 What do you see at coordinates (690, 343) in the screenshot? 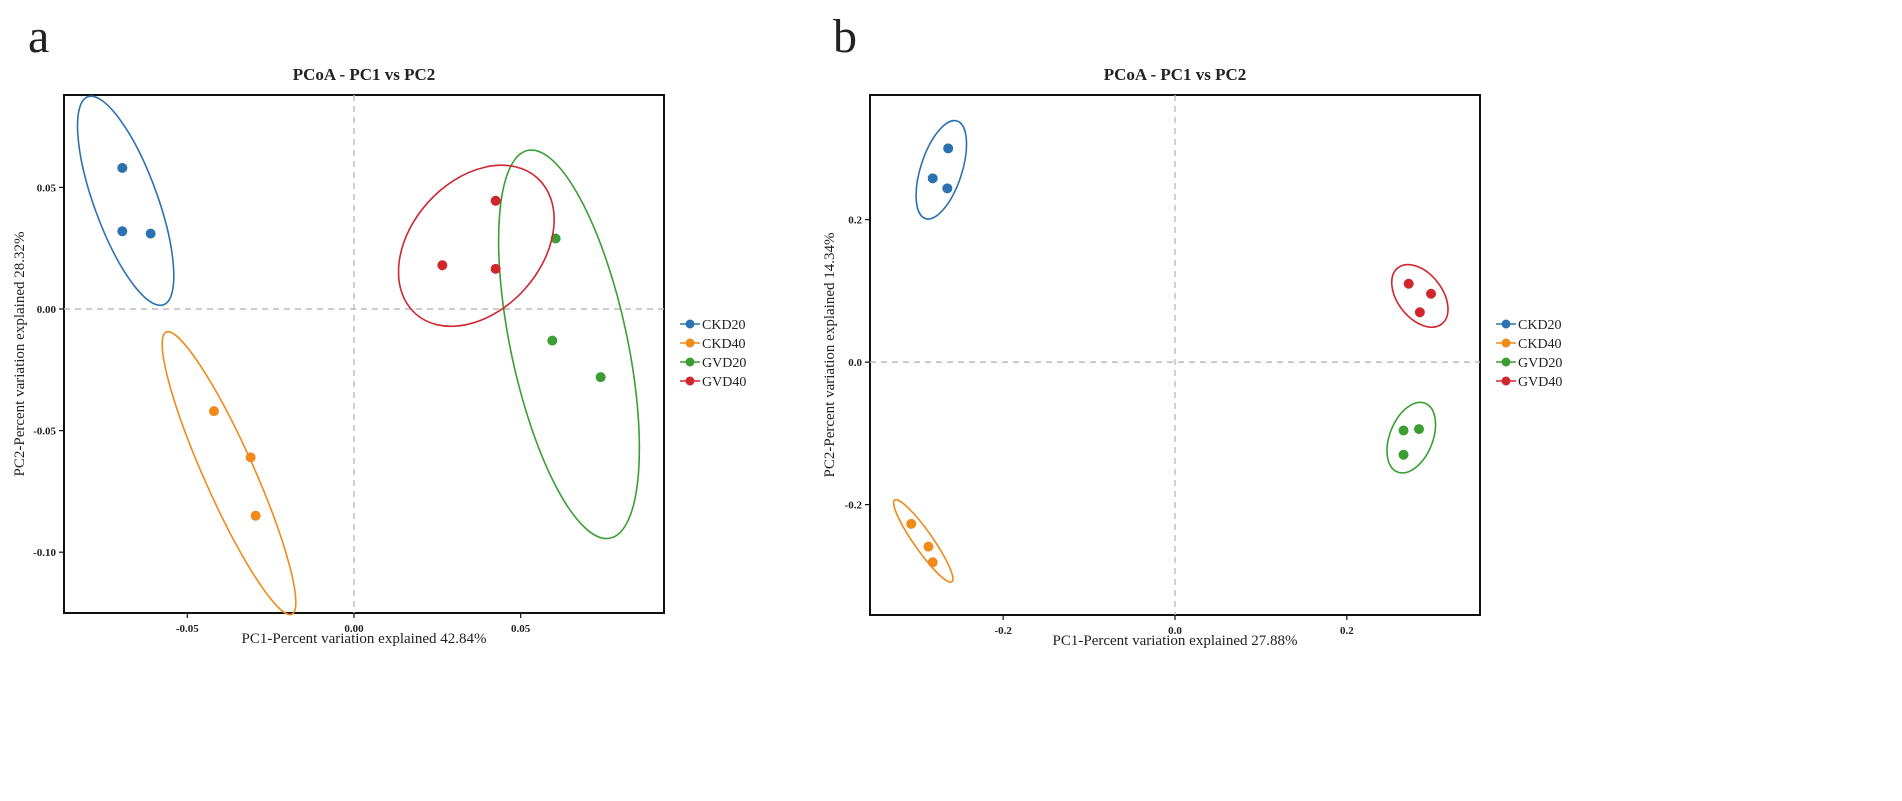
I see `panel-a-legend-marker-ckd40` at bounding box center [690, 343].